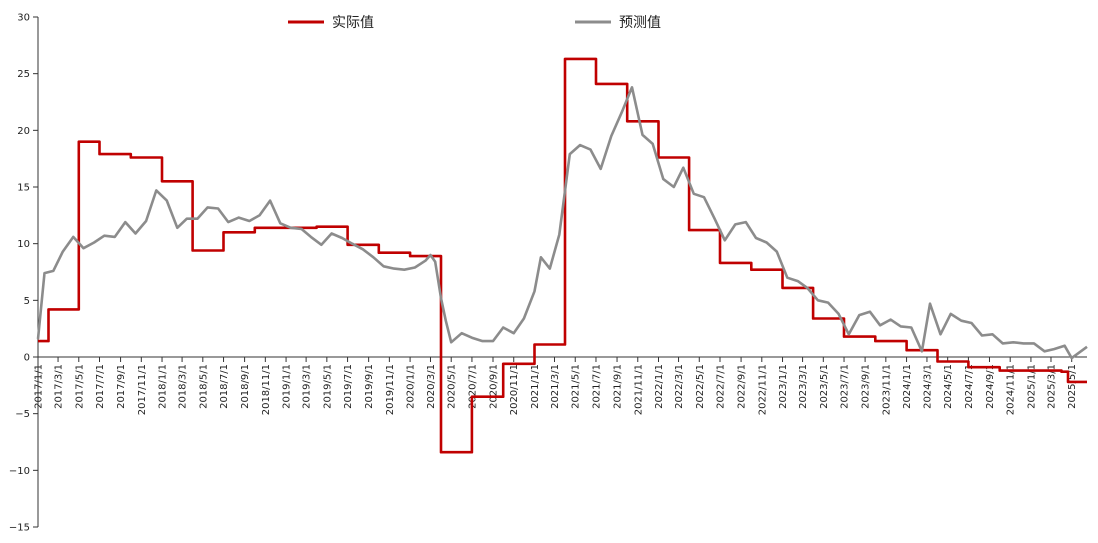  Describe the element at coordinates (679, 386) in the screenshot. I see `x-tick-label: 2022/3/1` at that location.